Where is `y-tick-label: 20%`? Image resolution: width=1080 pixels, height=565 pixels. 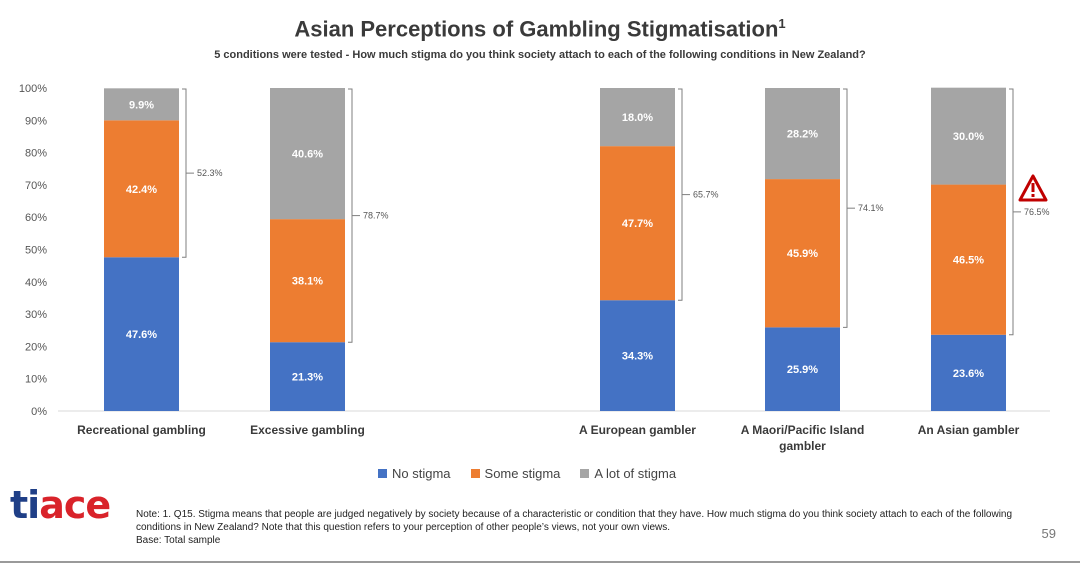 y-tick-label: 20% is located at coordinates (36, 347).